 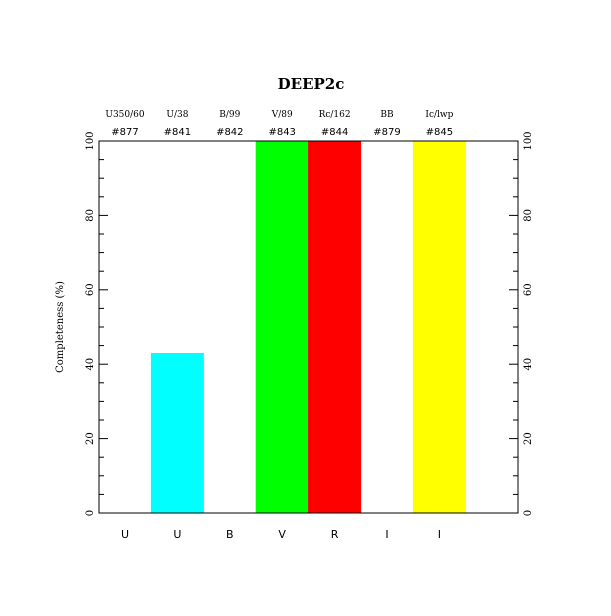 What do you see at coordinates (90, 438) in the screenshot?
I see `y-tick-label-left-2: 20` at bounding box center [90, 438].